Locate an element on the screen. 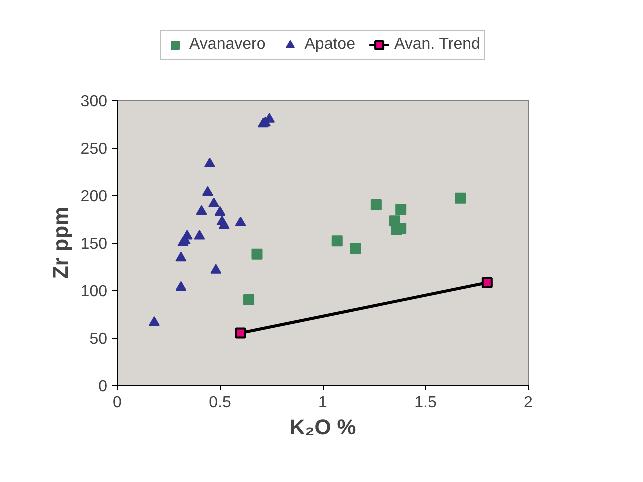 Image resolution: width=643 pixels, height=482 pixels. y-tick-label: 150 is located at coordinates (94, 244).